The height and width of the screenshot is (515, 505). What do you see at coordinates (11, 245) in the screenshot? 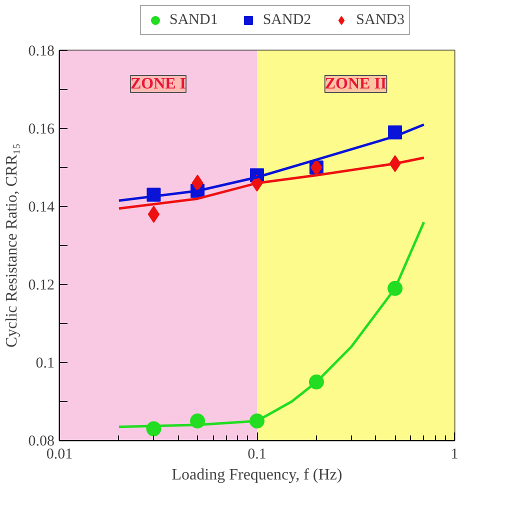
I see `y-axis-title: Cyclic Resistance Ratio, CRR₁₅` at bounding box center [11, 245].